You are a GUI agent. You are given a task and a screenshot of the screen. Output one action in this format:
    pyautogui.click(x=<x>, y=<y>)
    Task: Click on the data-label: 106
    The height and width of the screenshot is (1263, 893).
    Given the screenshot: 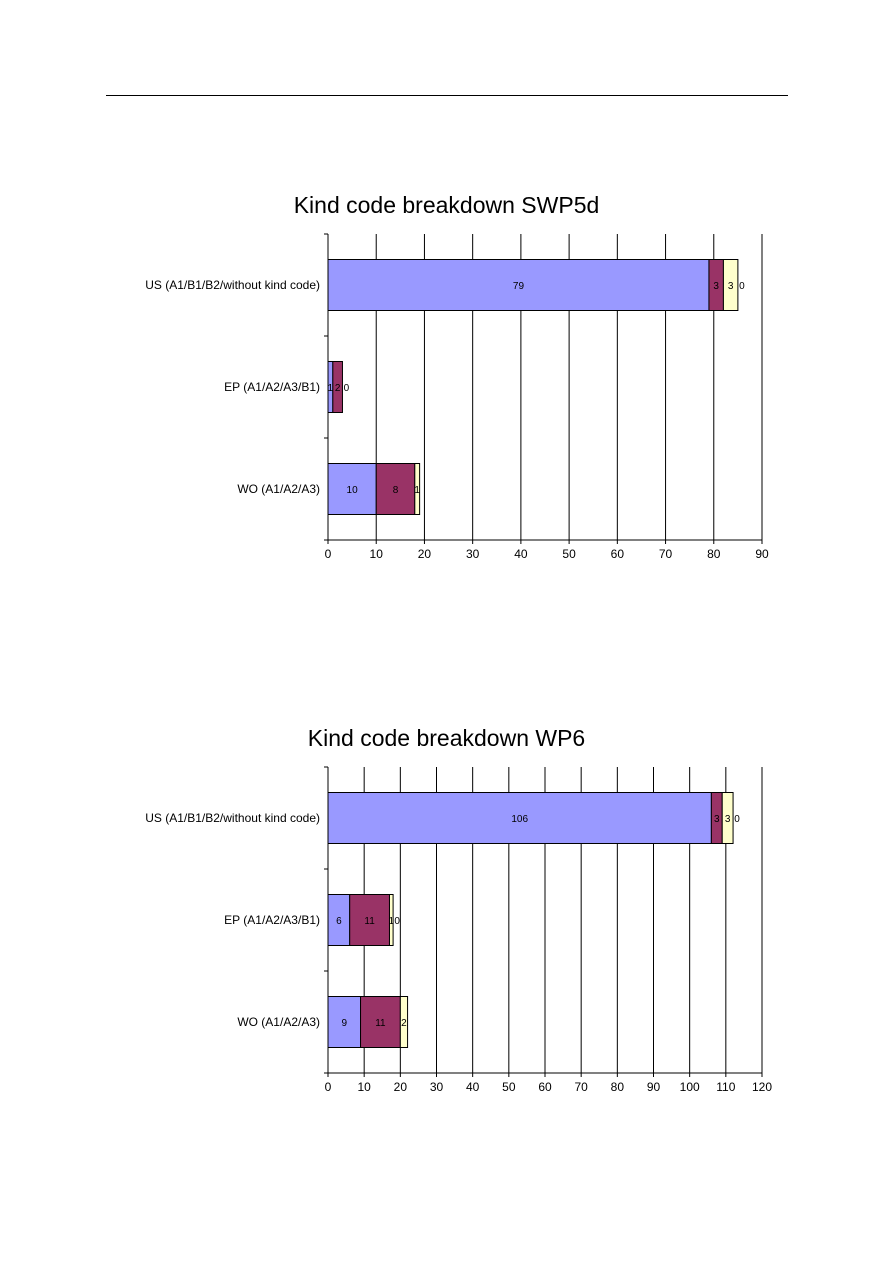 What is the action you would take?
    pyautogui.click(x=519, y=819)
    